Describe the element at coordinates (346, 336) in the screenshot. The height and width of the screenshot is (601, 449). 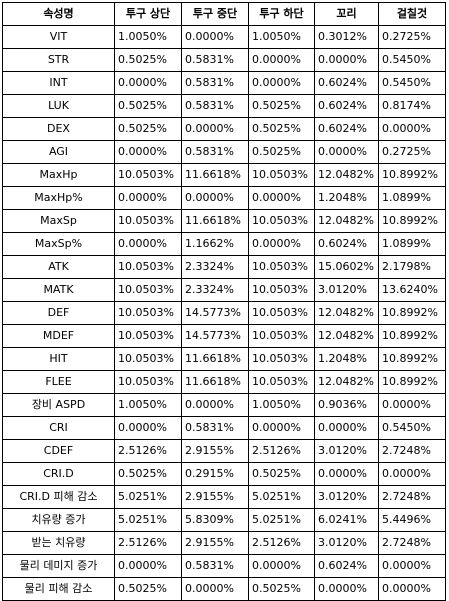
I see `value-cell: 12.0482%` at that location.